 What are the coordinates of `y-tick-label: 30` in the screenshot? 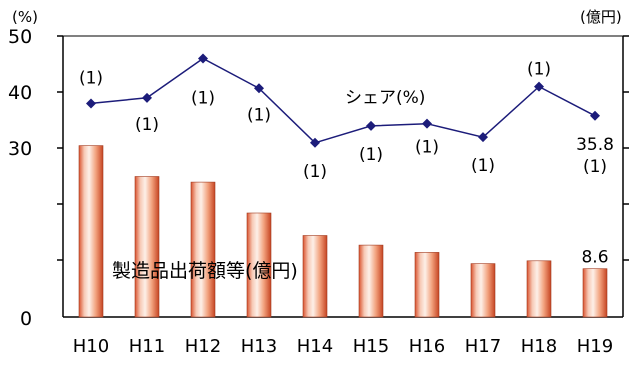 It's located at (20, 149).